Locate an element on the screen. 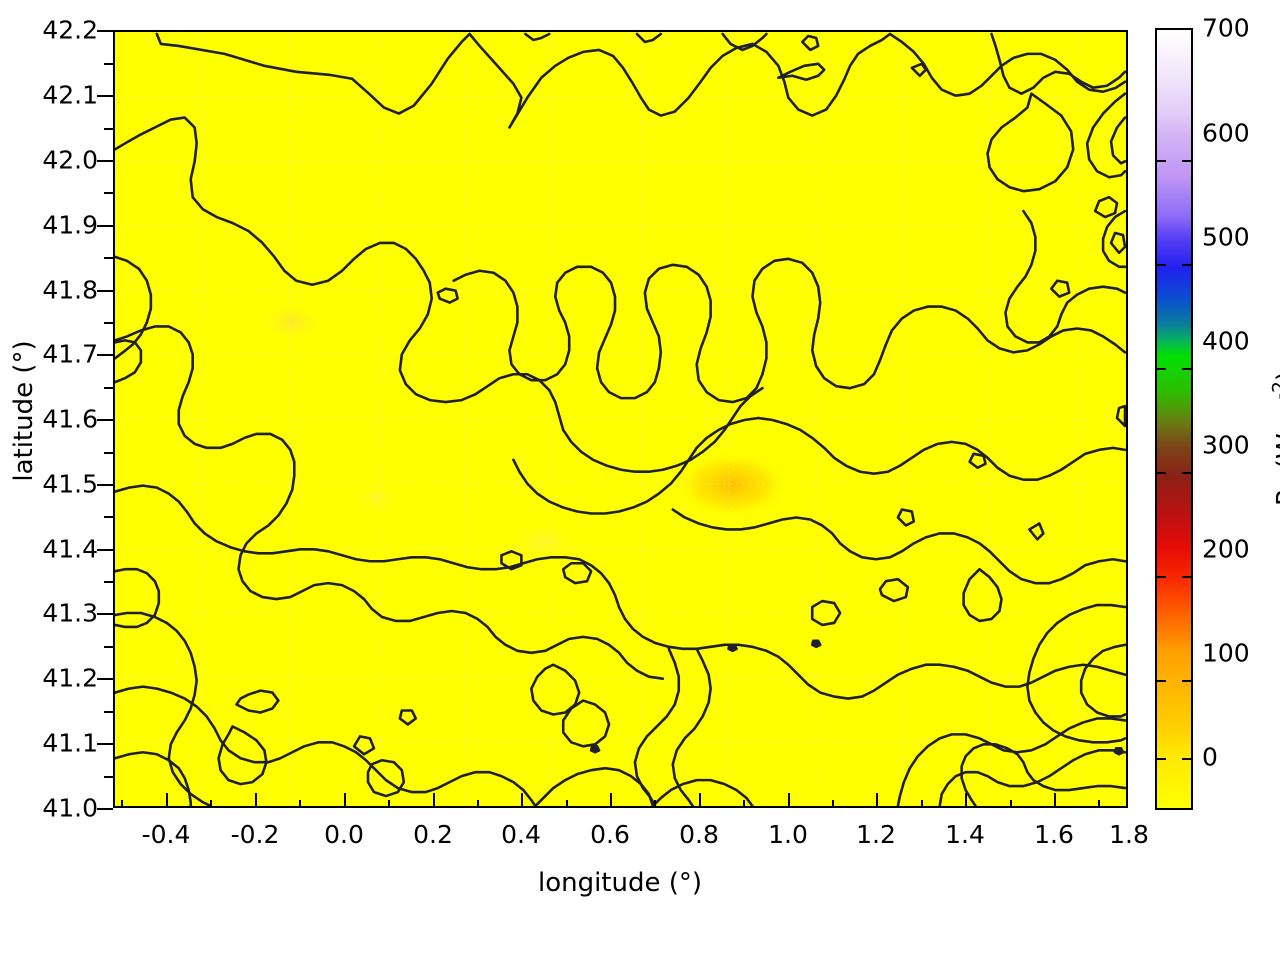 The width and height of the screenshot is (1280, 960). y-tick-label: 41.5 is located at coordinates (70, 484).